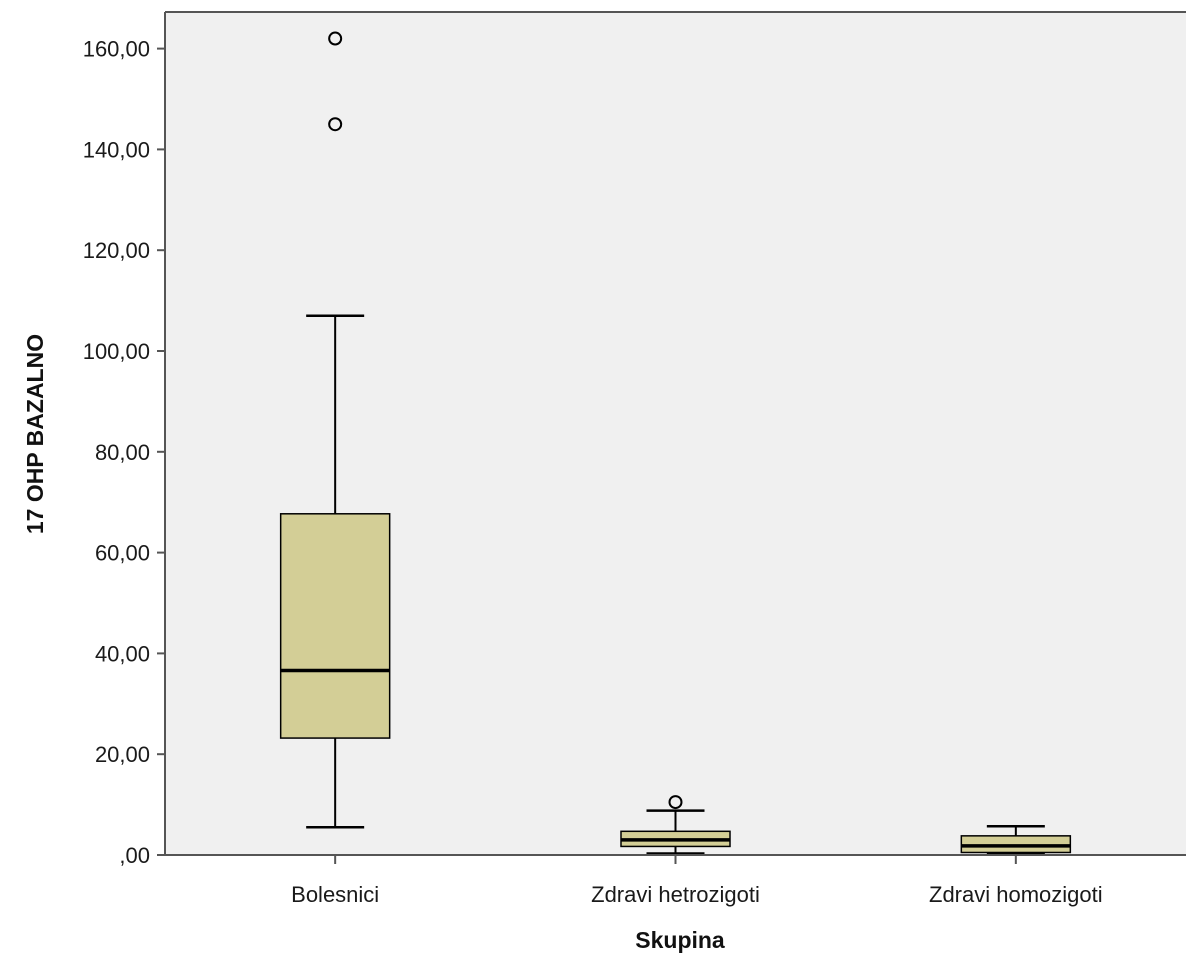 The image size is (1186, 960). I want to click on y-tick-label: 80,00, so click(122, 452).